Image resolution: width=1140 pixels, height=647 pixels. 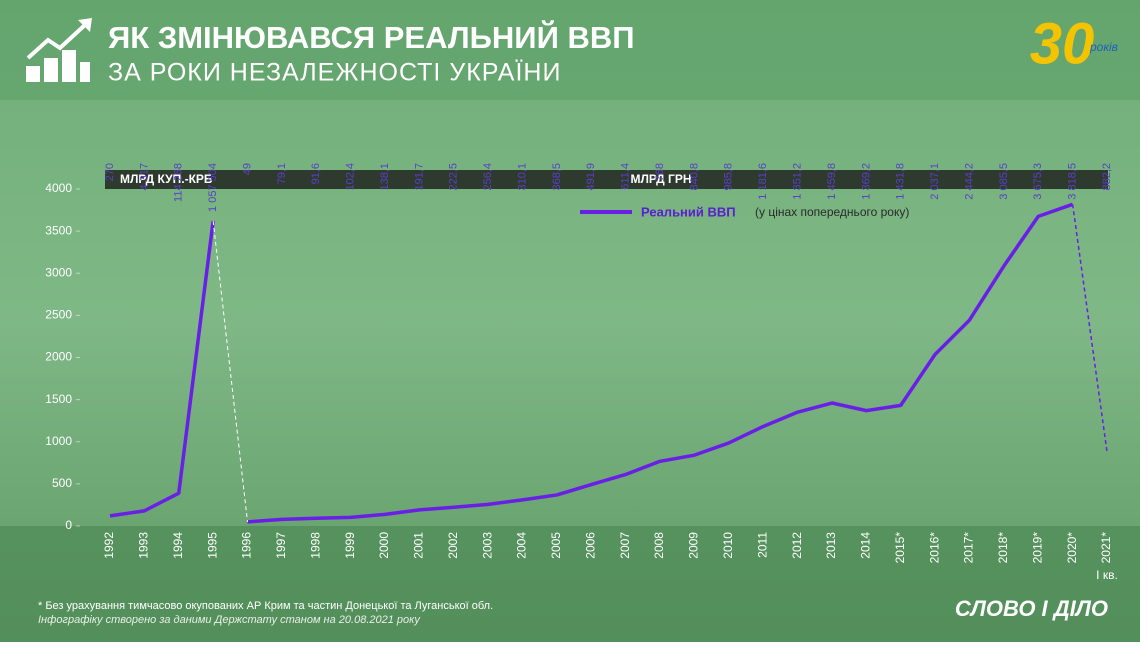 I want to click on x-tick-label: 2000, so click(x=384, y=545).